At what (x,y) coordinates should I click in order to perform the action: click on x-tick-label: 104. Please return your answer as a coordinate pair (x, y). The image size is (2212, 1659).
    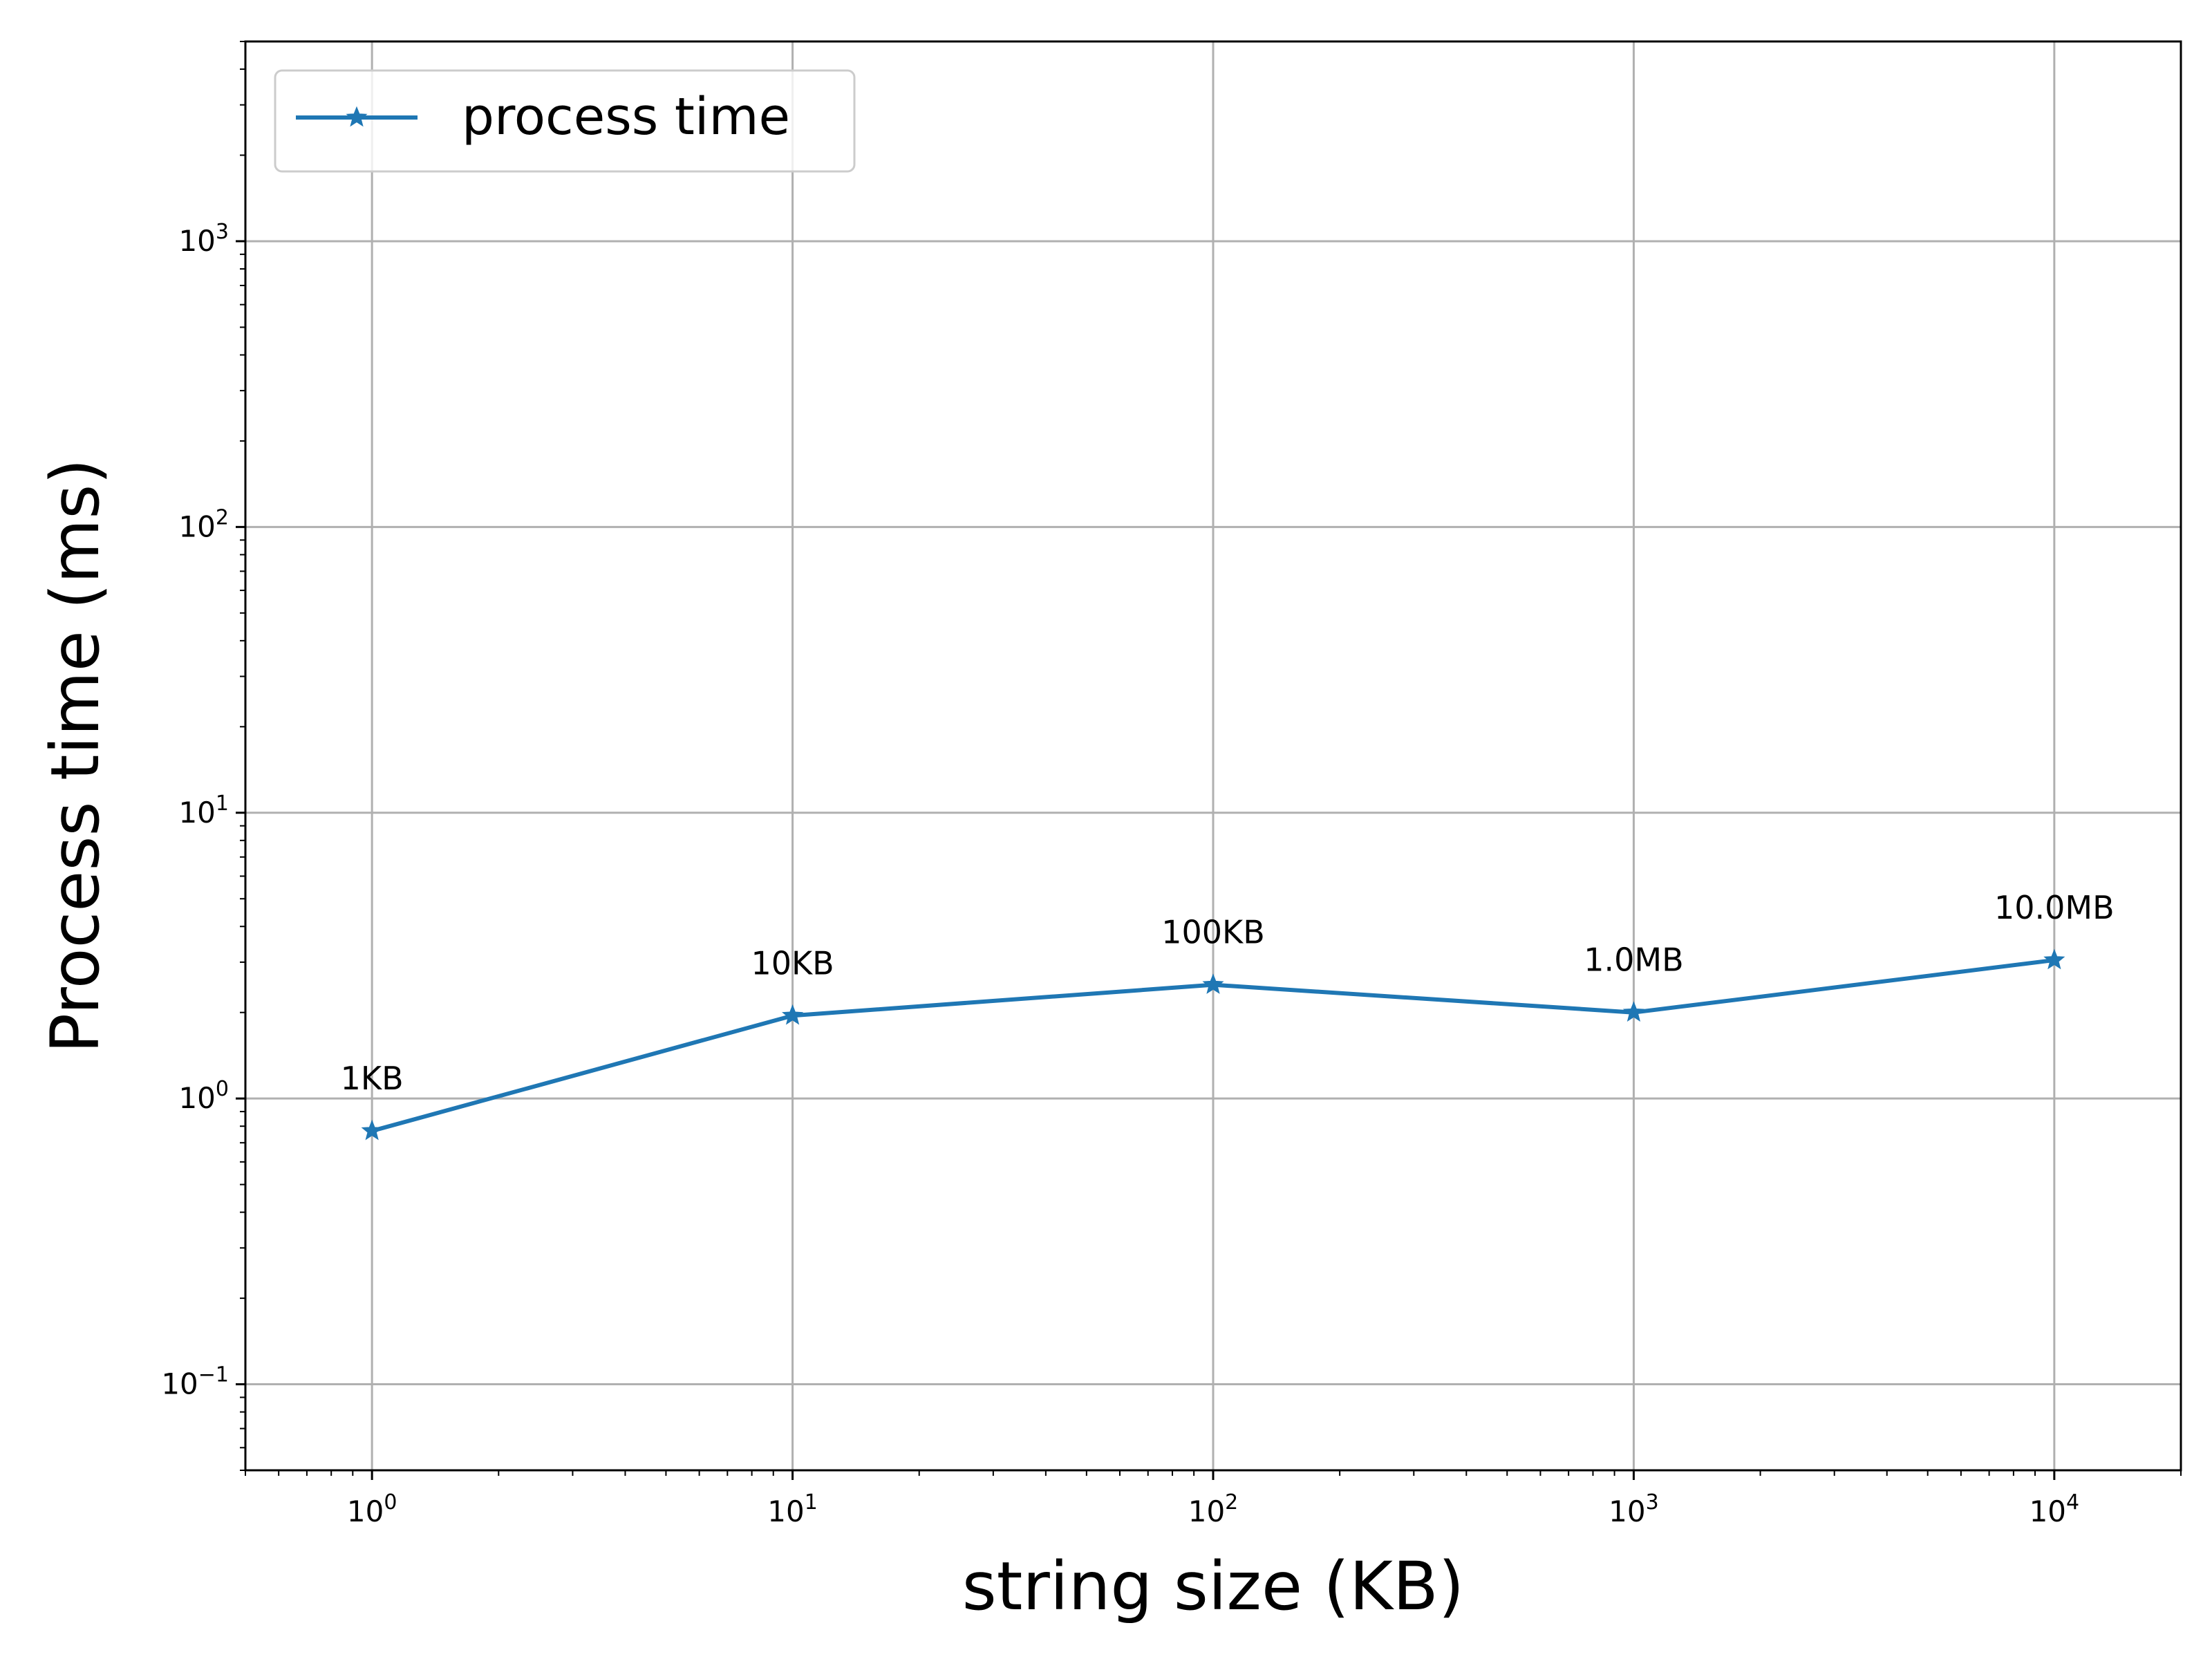
    Looking at the image, I should click on (2055, 1509).